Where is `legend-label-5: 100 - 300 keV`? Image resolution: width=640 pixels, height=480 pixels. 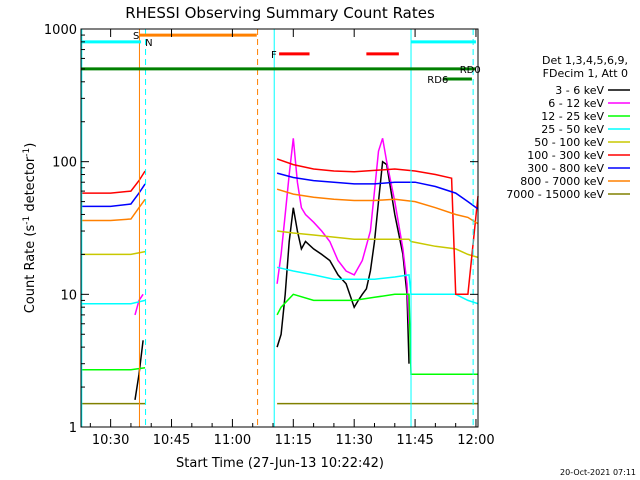 legend-label-5: 100 - 300 keV is located at coordinates (565, 155).